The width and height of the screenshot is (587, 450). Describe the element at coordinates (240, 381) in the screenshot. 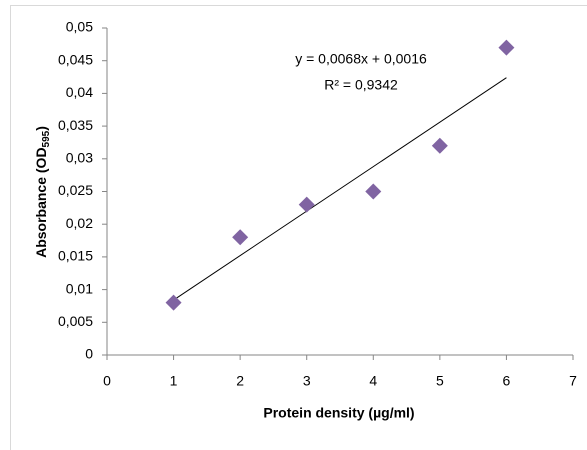

I see `x-tick-label: 2` at that location.